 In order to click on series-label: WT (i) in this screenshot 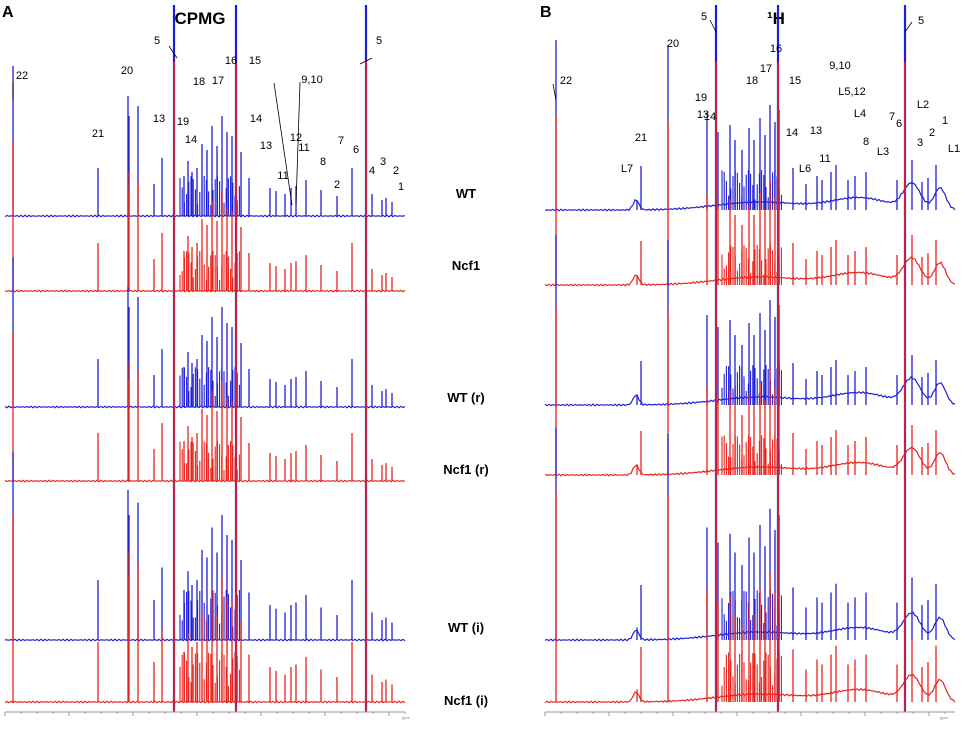, I will do `click(466, 627)`.